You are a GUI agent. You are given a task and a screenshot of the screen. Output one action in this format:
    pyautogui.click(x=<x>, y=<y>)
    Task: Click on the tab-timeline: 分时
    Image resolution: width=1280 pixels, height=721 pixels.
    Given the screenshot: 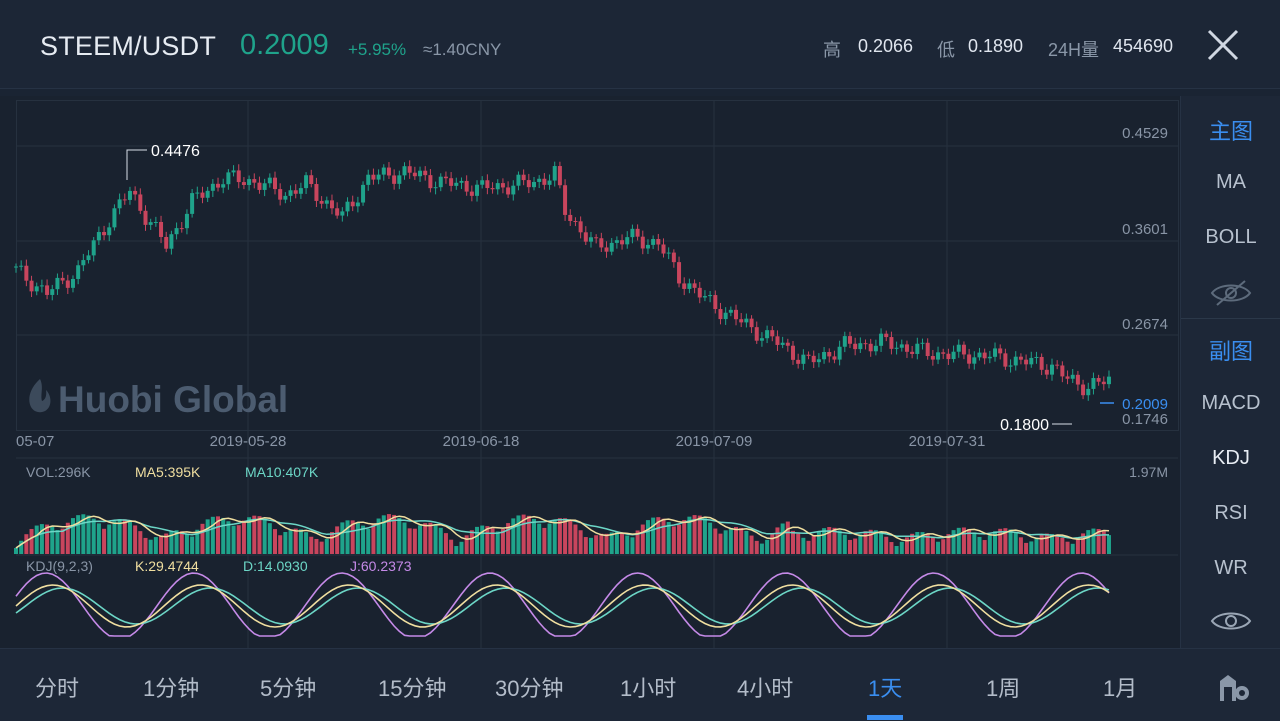 What is the action you would take?
    pyautogui.click(x=57, y=688)
    